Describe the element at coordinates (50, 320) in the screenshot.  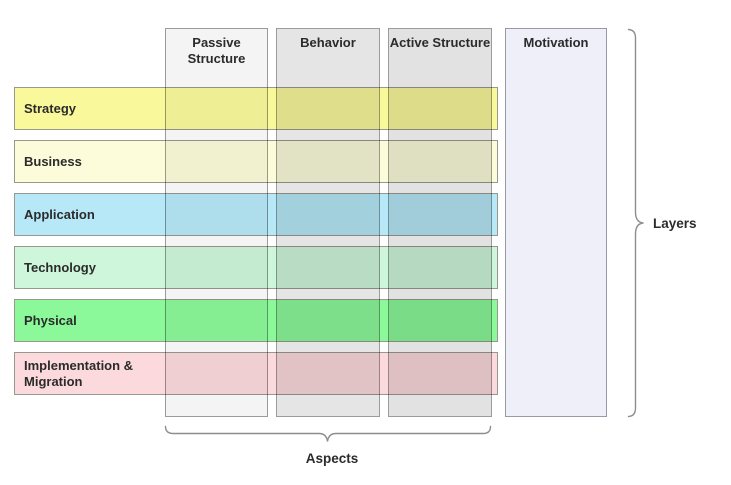
I see `layer-label-physical: Physical` at that location.